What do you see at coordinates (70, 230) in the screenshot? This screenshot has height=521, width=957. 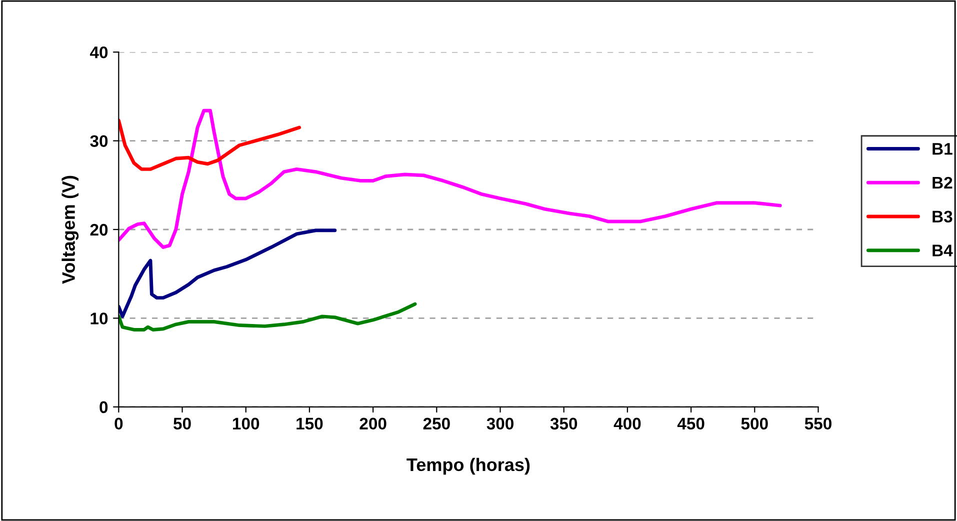 I see `y-axis-title: Voltagem (V)` at bounding box center [70, 230].